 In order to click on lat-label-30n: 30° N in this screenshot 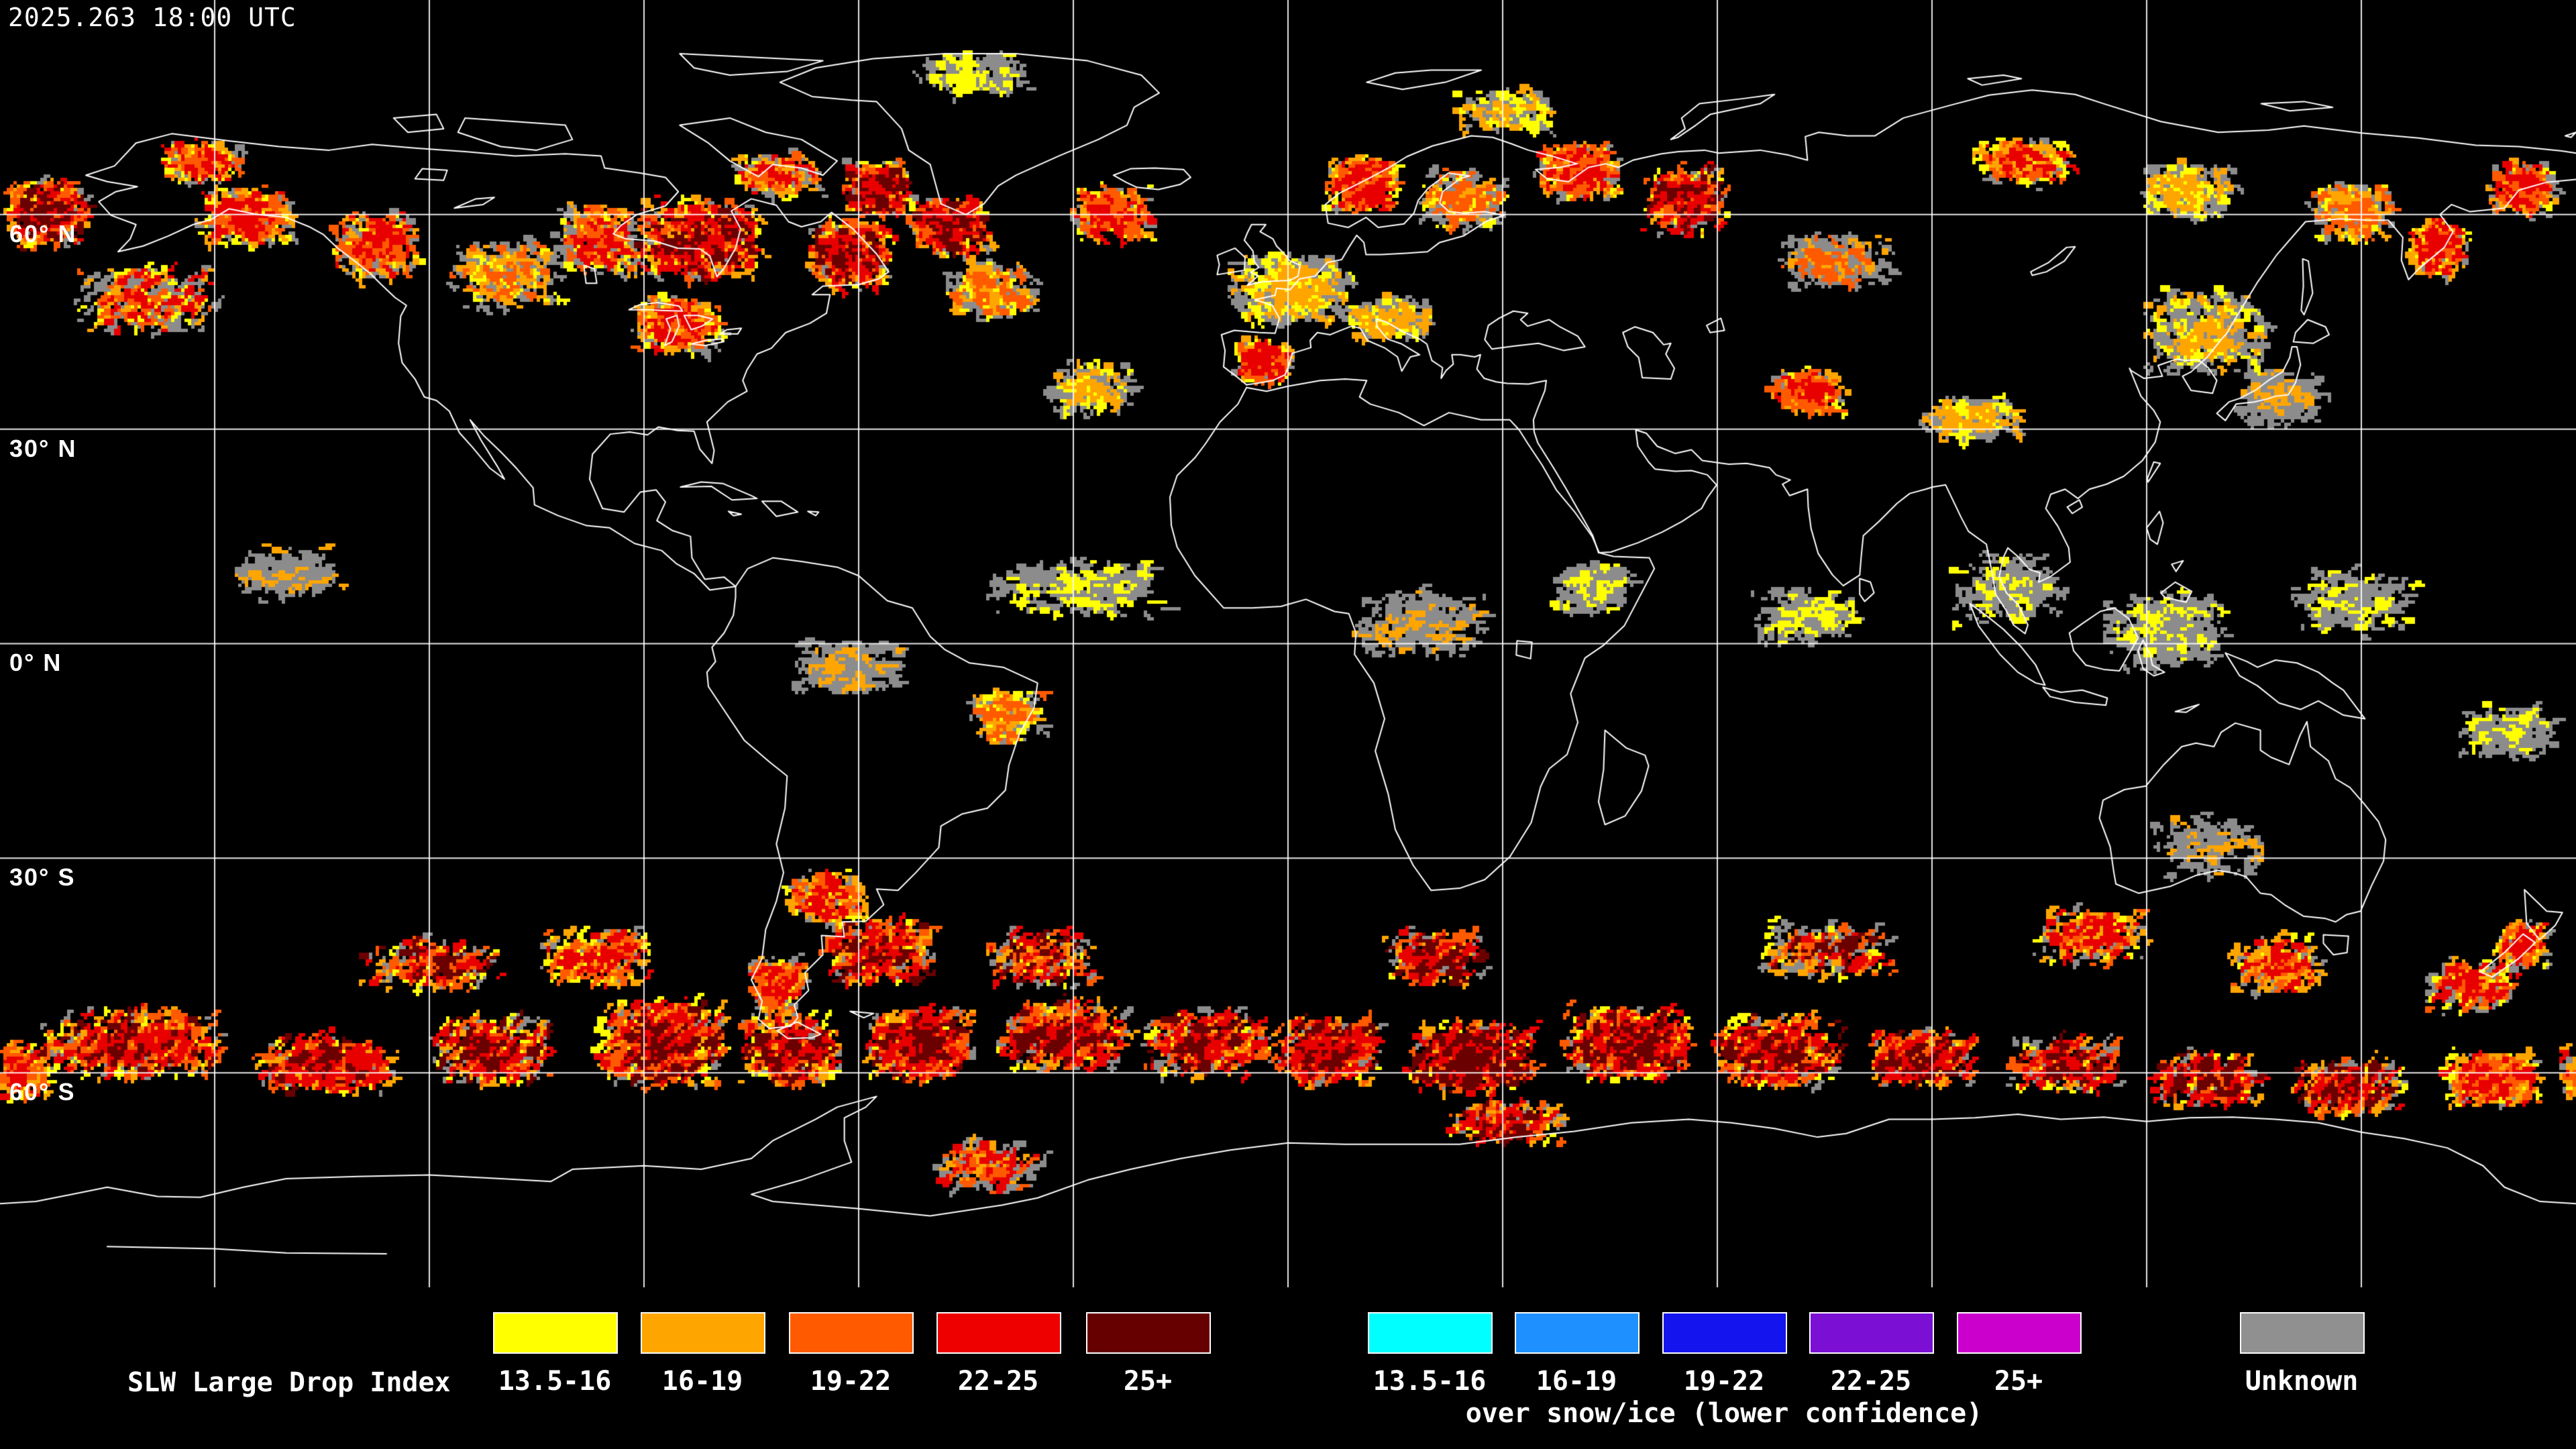, I will do `click(43, 448)`.